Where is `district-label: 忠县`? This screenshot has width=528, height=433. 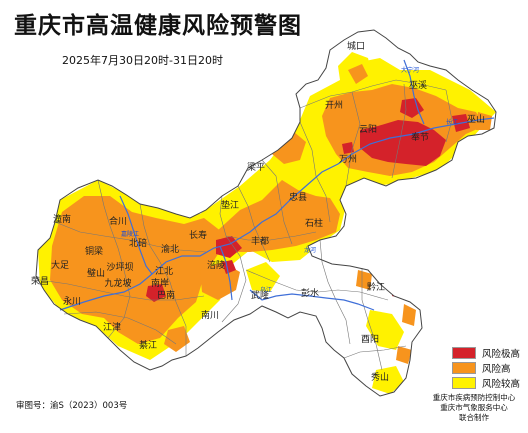
district-label: 忠县 is located at coordinates (298, 197).